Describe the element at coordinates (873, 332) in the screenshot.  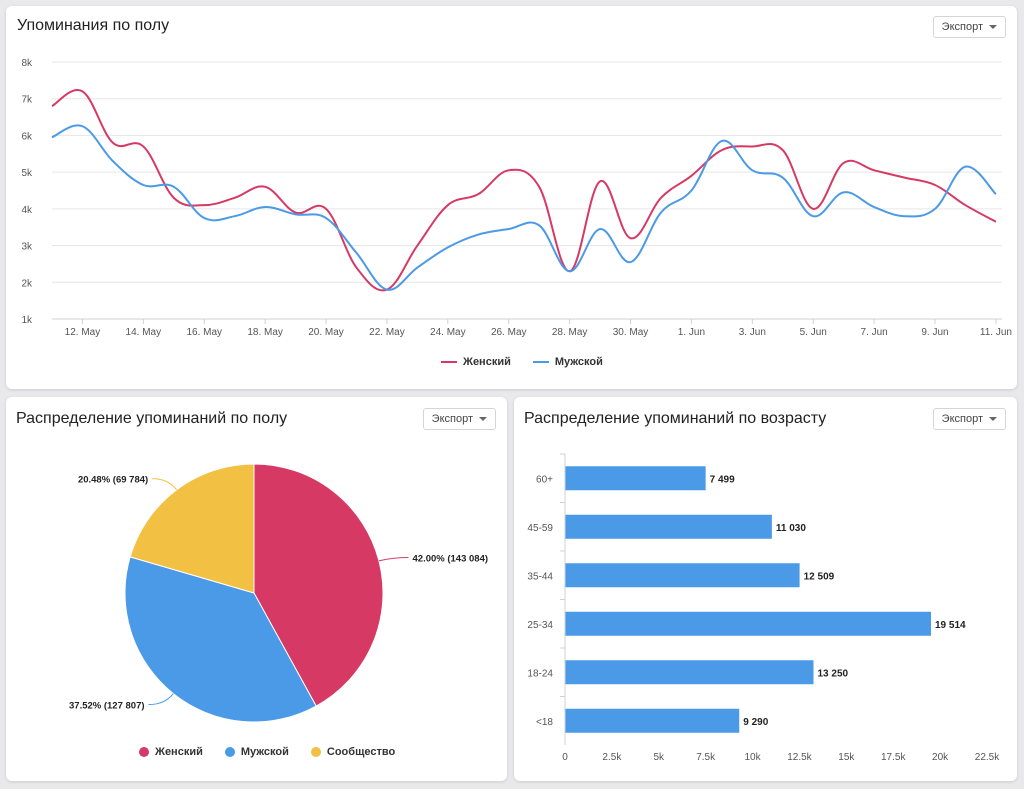
I see `x-tick-label: 7. Jun` at that location.